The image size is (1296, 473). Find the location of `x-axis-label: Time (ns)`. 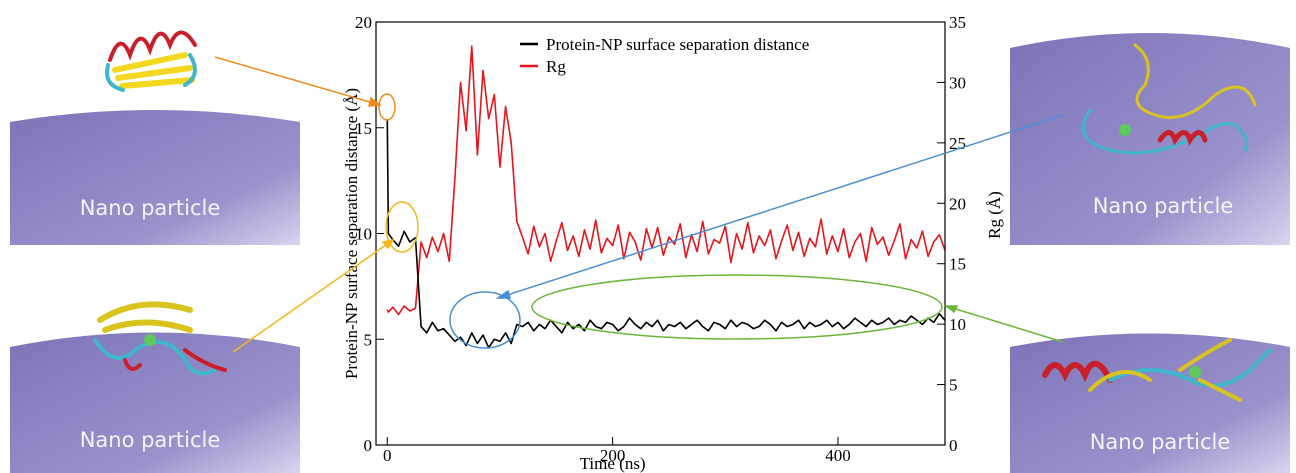

x-axis-label: Time (ns) is located at coordinates (613, 463).